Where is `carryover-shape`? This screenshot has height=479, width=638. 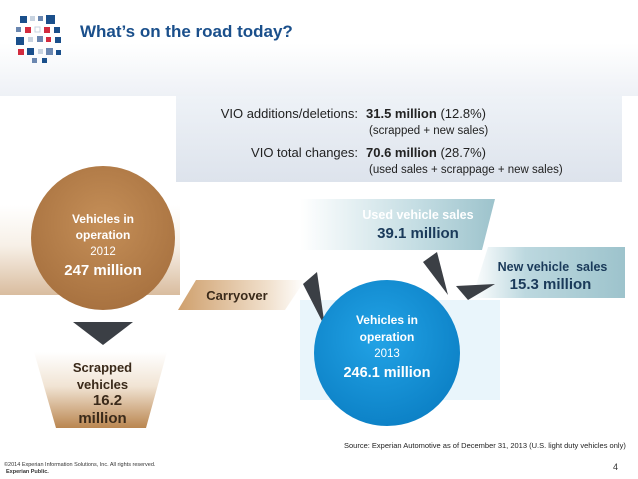 carryover-shape is located at coordinates (241, 295).